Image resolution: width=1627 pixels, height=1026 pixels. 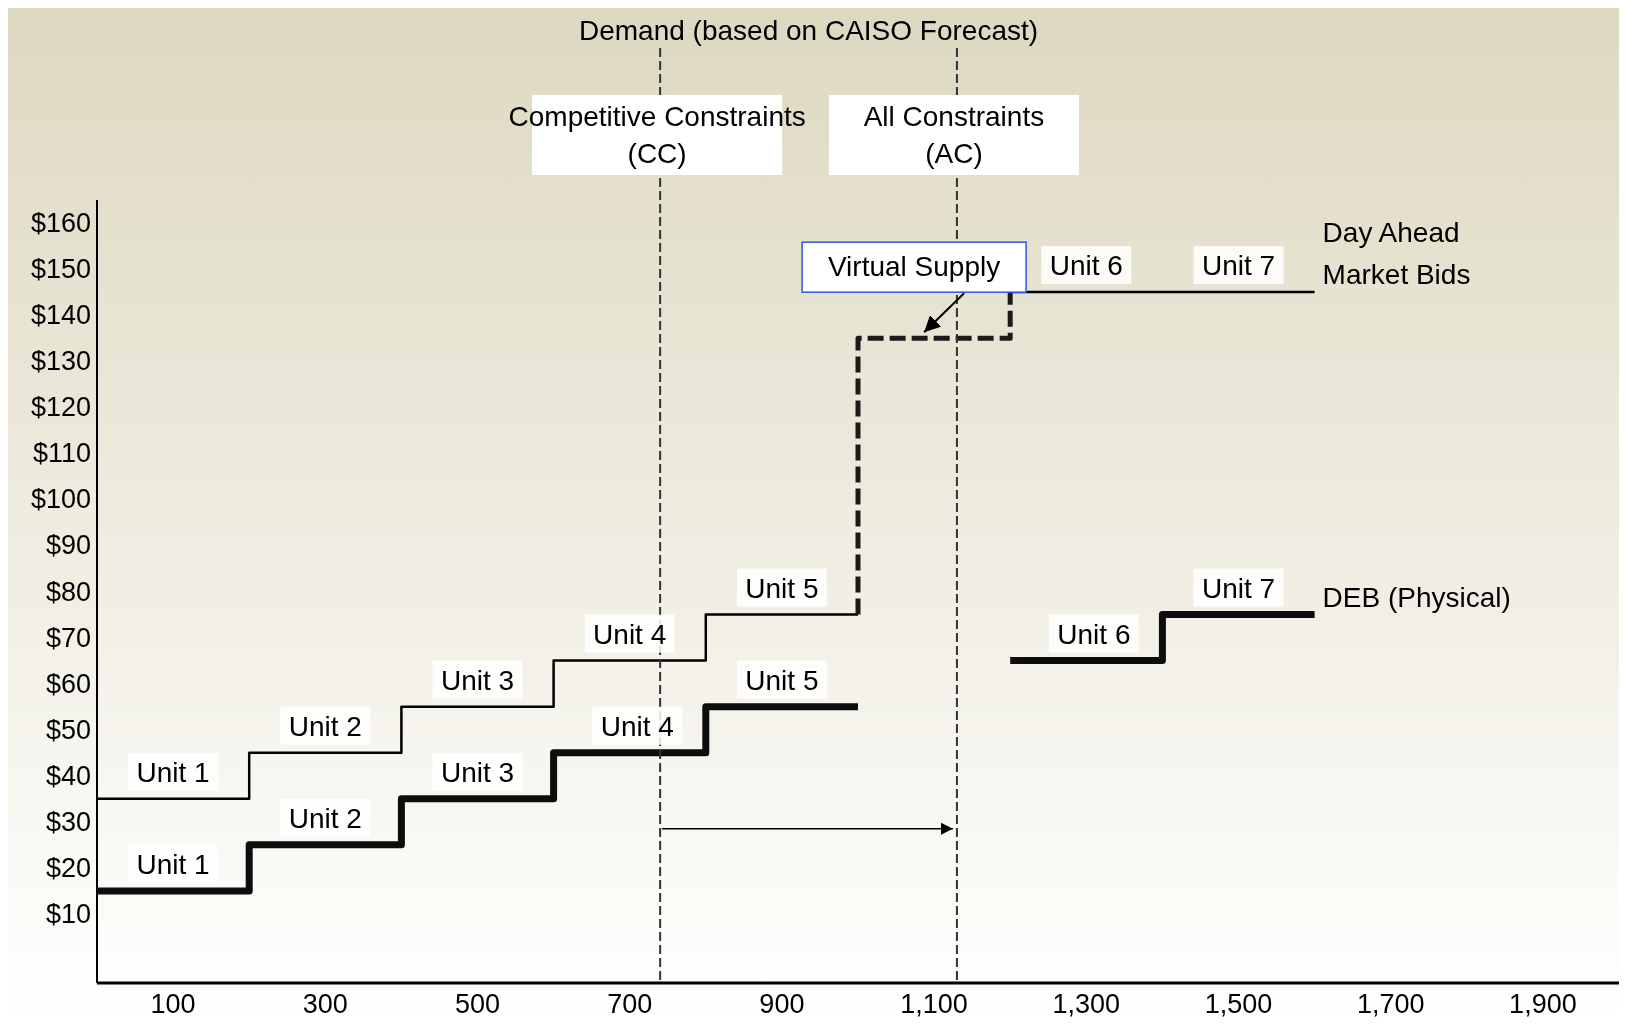 I want to click on y-tick-label: $140, so click(x=60, y=315).